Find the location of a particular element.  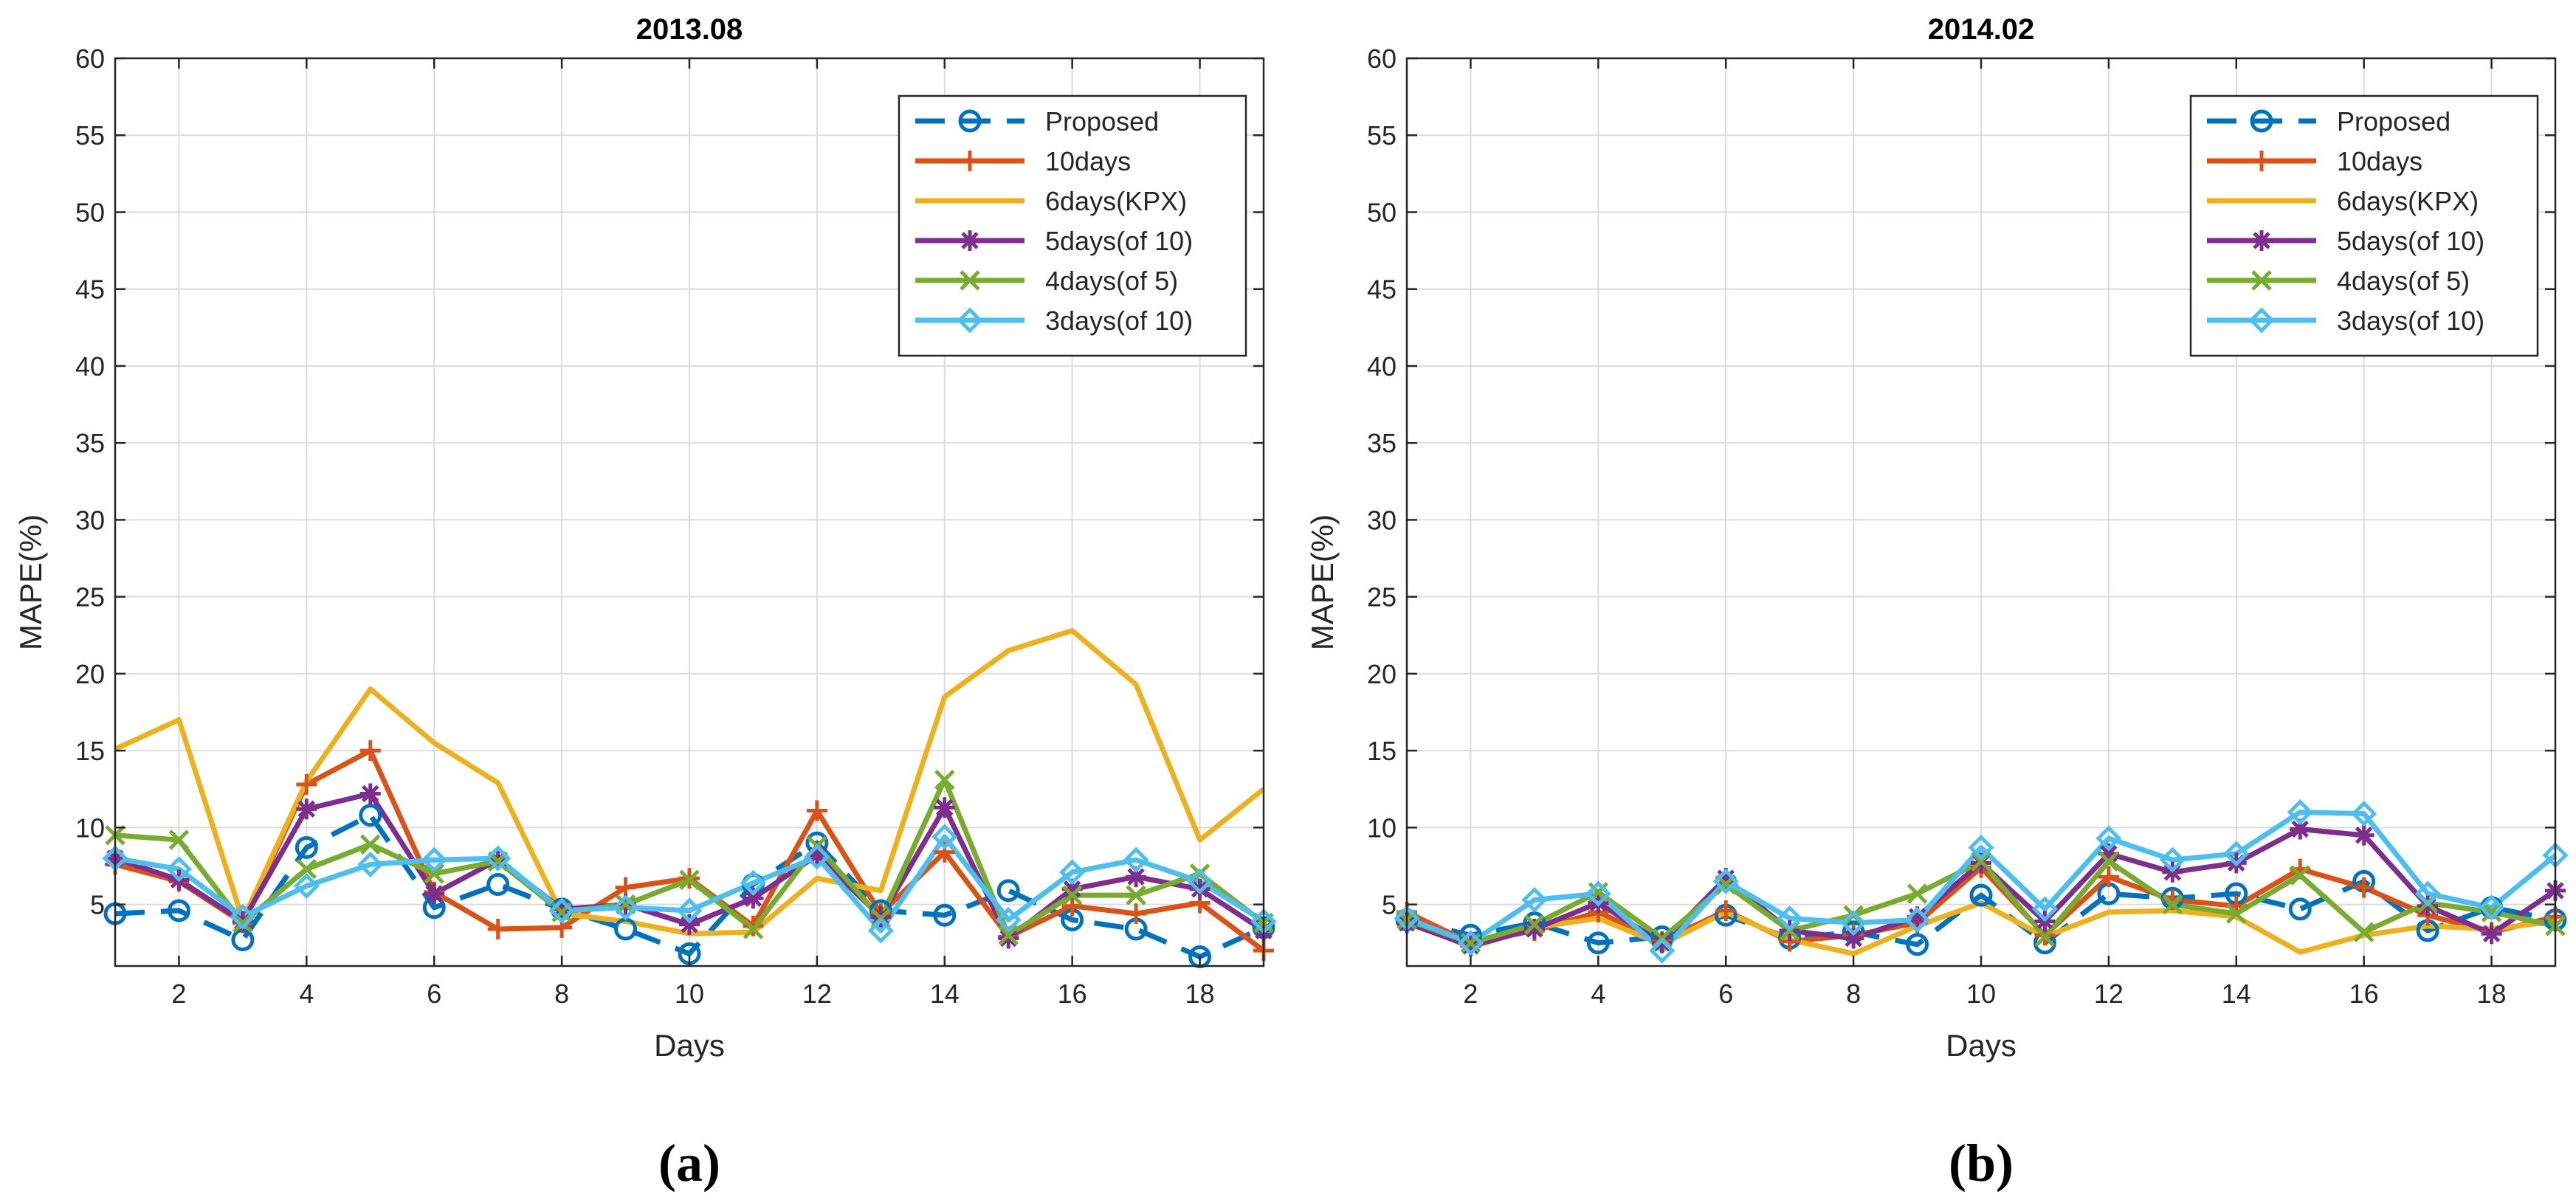

y-tick-label: 25 is located at coordinates (90, 597).